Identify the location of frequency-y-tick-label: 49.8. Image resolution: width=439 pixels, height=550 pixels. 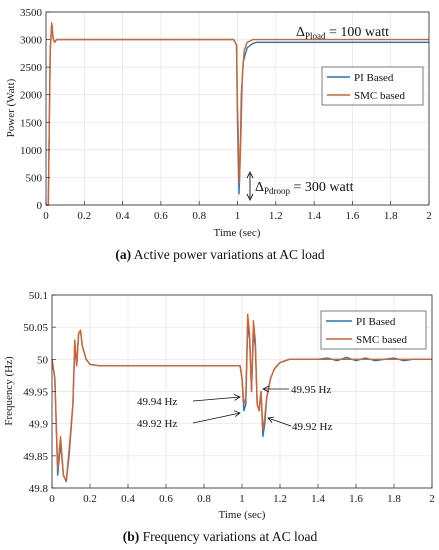
(39, 489).